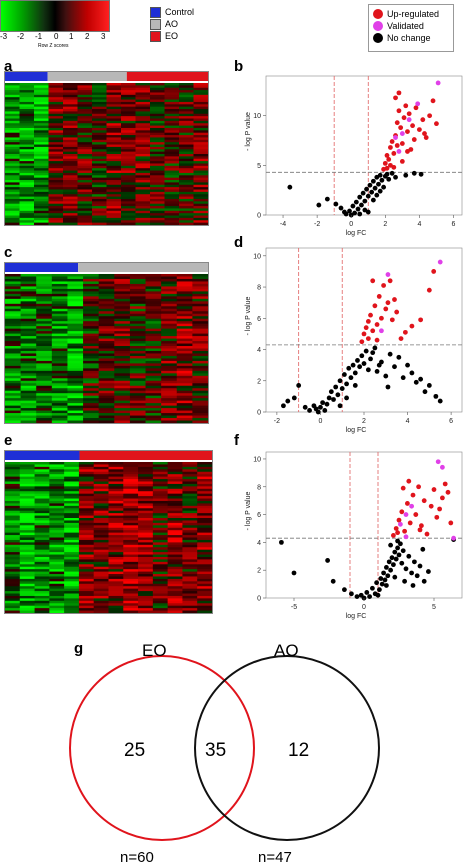 The height and width of the screenshot is (865, 474). I want to click on panel-label-c: c, so click(8, 252).